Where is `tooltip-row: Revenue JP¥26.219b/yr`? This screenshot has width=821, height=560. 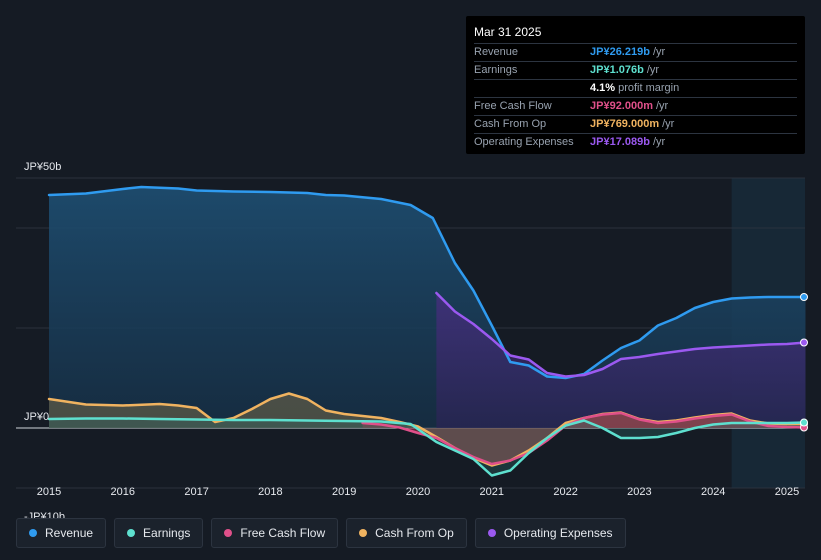
tooltip-row: Revenue JP¥26.219b/yr is located at coordinates (635, 53).